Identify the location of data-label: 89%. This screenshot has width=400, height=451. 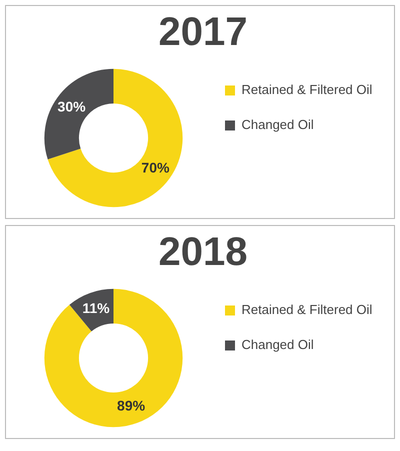
(131, 406).